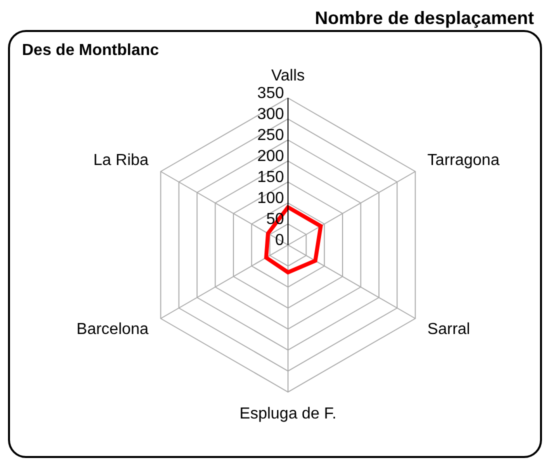 The image size is (550, 466). What do you see at coordinates (270, 135) in the screenshot?
I see `y-tick-label: 250` at bounding box center [270, 135].